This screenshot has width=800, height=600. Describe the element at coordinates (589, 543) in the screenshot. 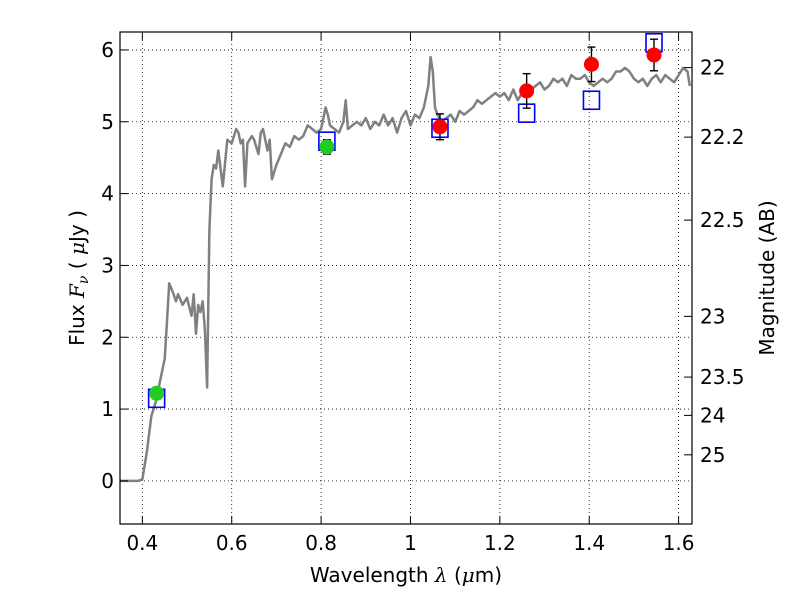

I see `x-tick-label: 1.4` at that location.